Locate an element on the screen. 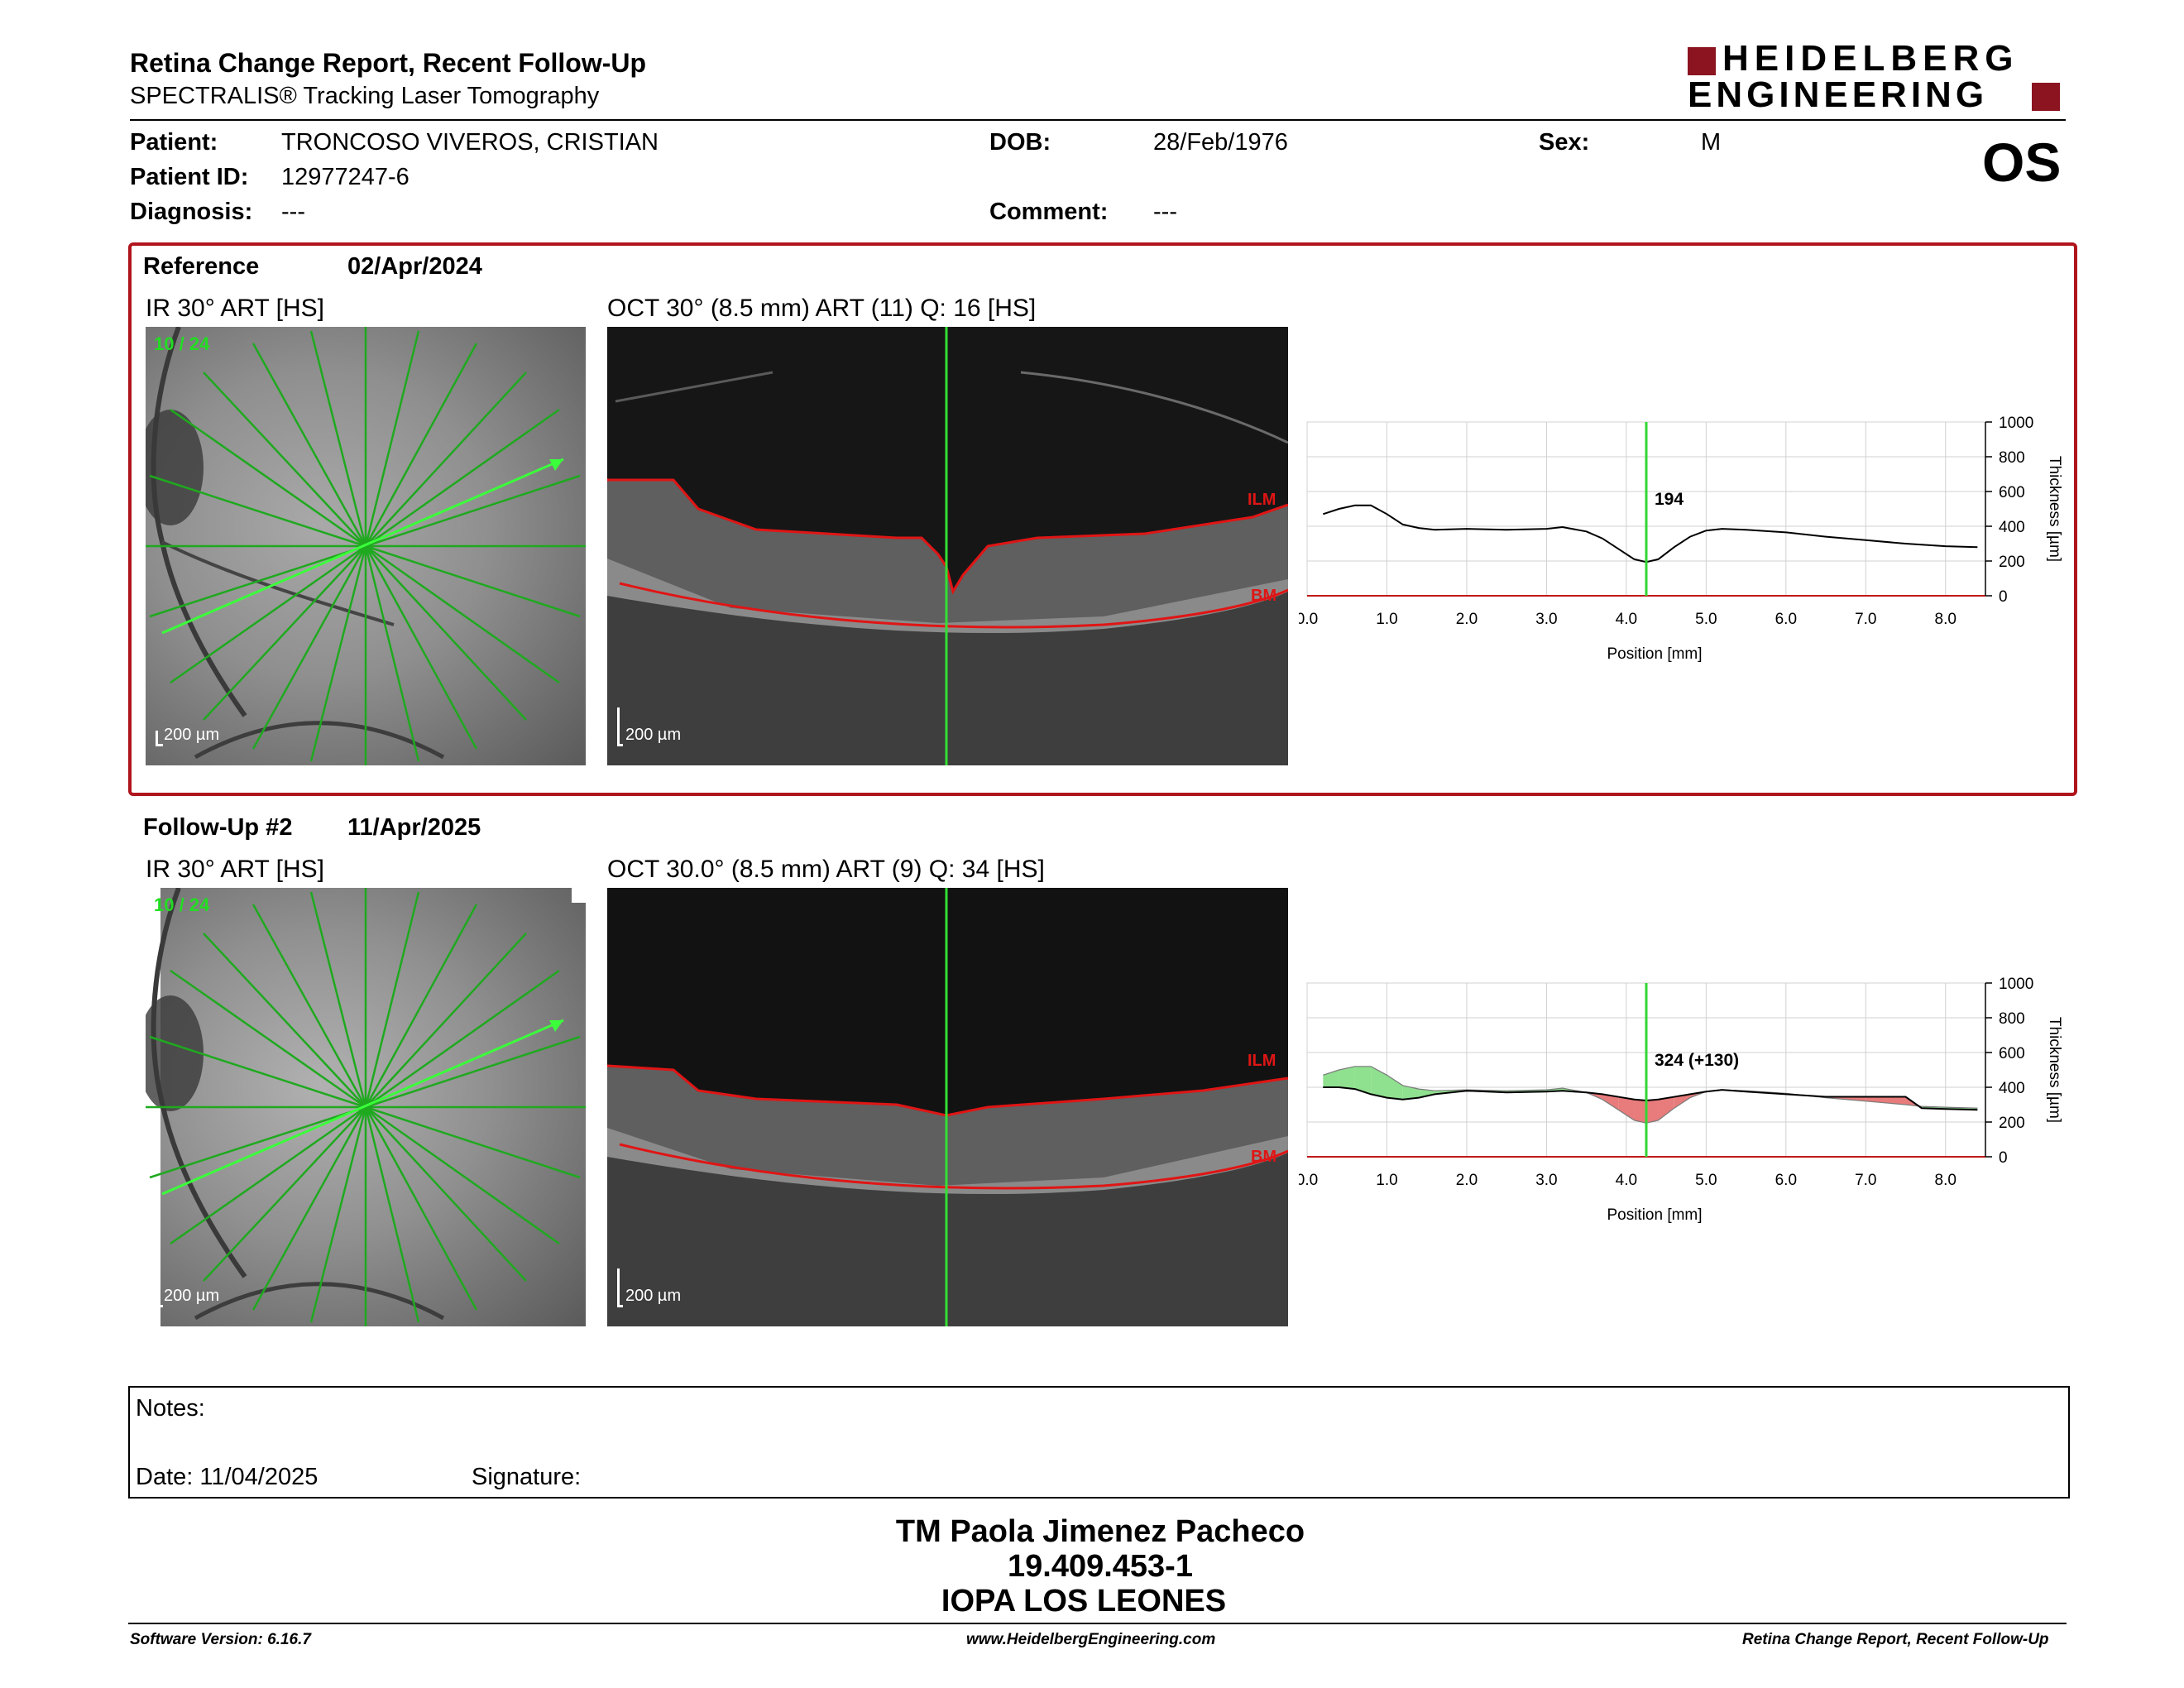 The image size is (2184, 1688). reference-radial-scans is located at coordinates (366, 546).